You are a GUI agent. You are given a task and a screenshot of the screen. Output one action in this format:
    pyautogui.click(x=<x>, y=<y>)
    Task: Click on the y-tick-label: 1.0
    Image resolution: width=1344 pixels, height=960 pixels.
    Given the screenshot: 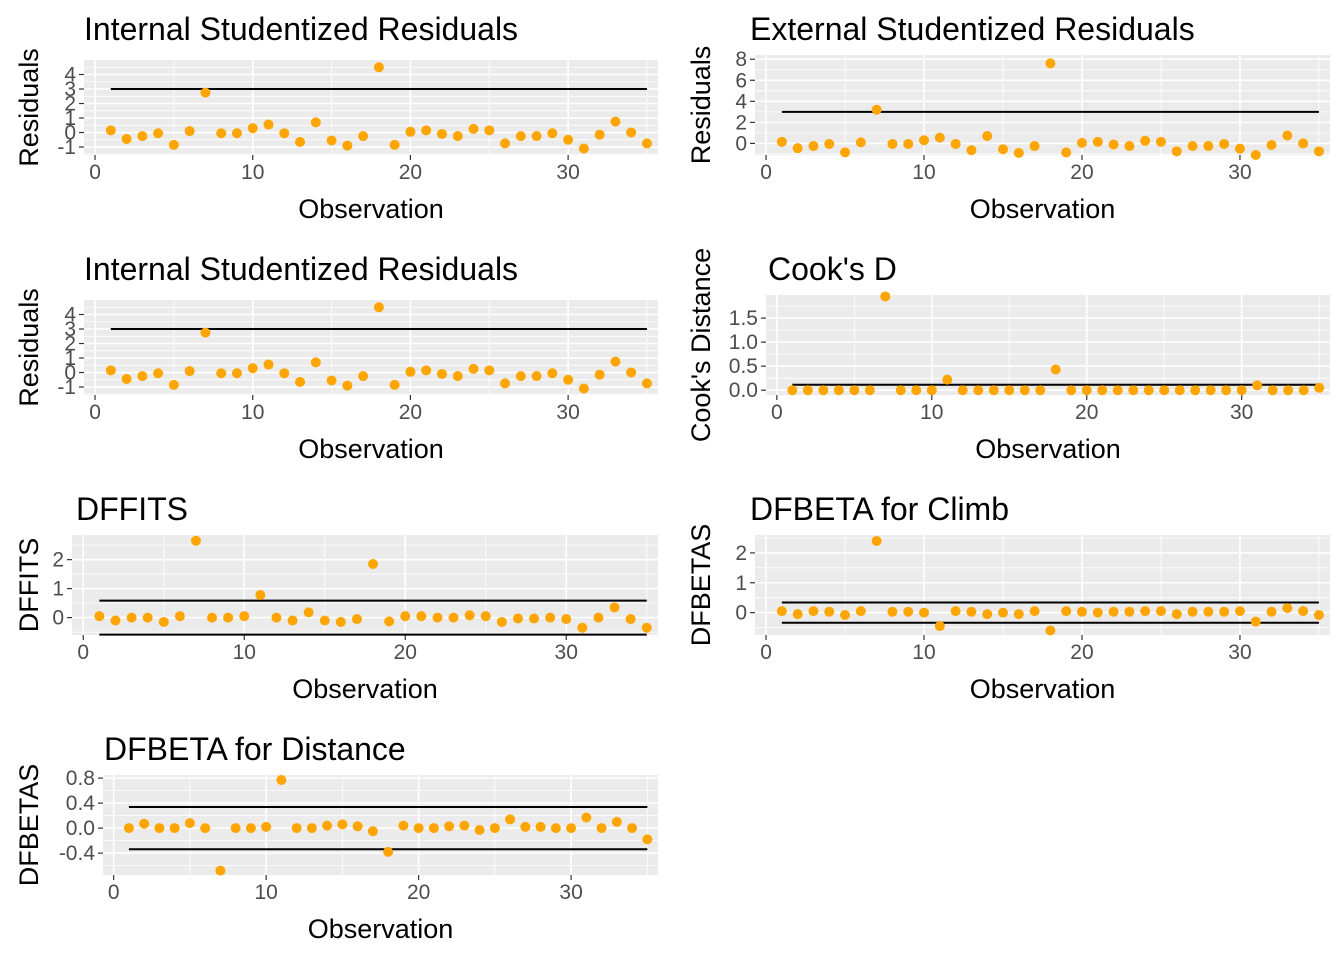 What is the action you would take?
    pyautogui.click(x=743, y=342)
    